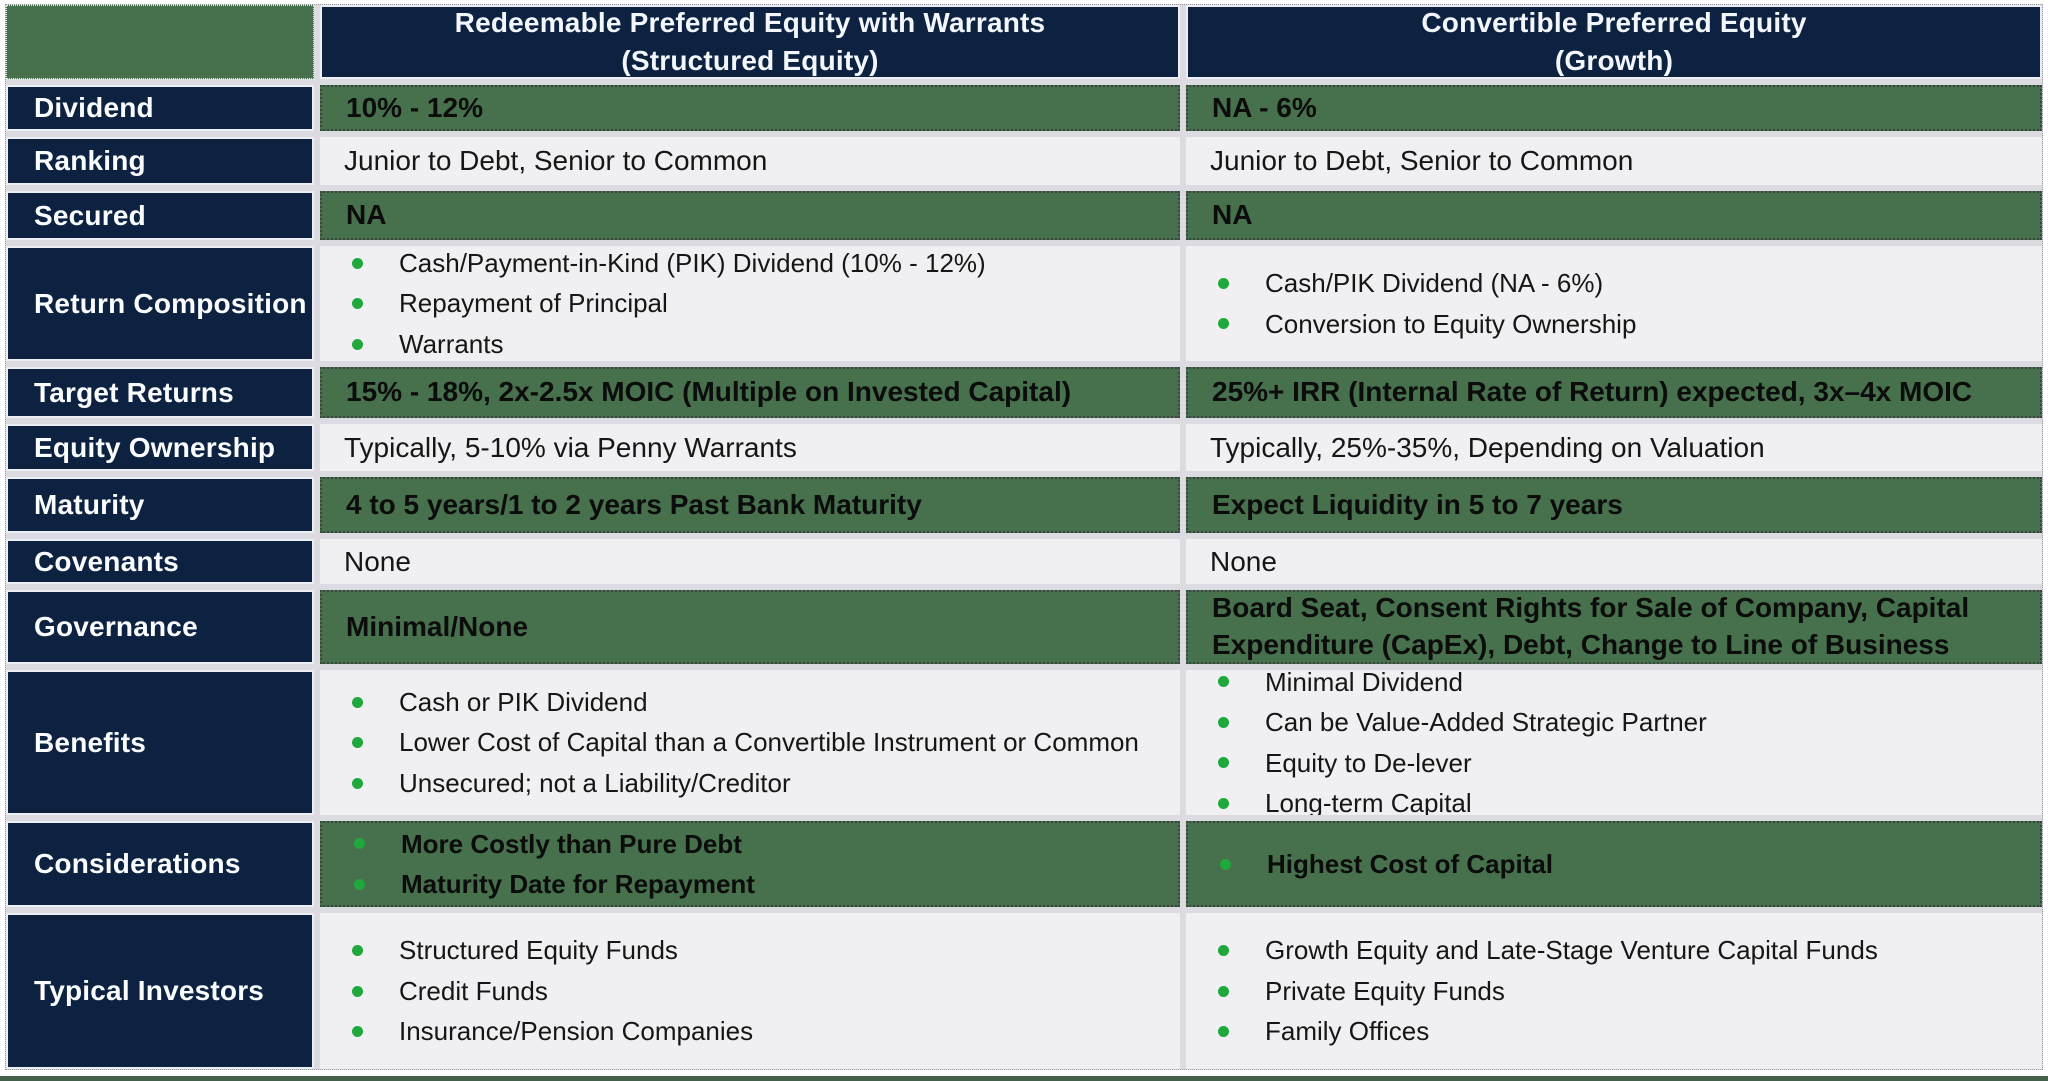  I want to click on list-item: Highest Cost of Capital, so click(1620, 864).